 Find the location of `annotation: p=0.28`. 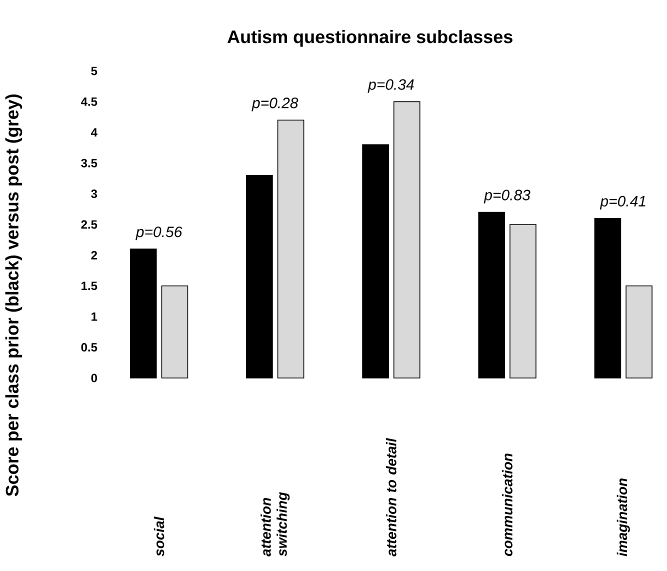

annotation: p=0.28 is located at coordinates (275, 105).